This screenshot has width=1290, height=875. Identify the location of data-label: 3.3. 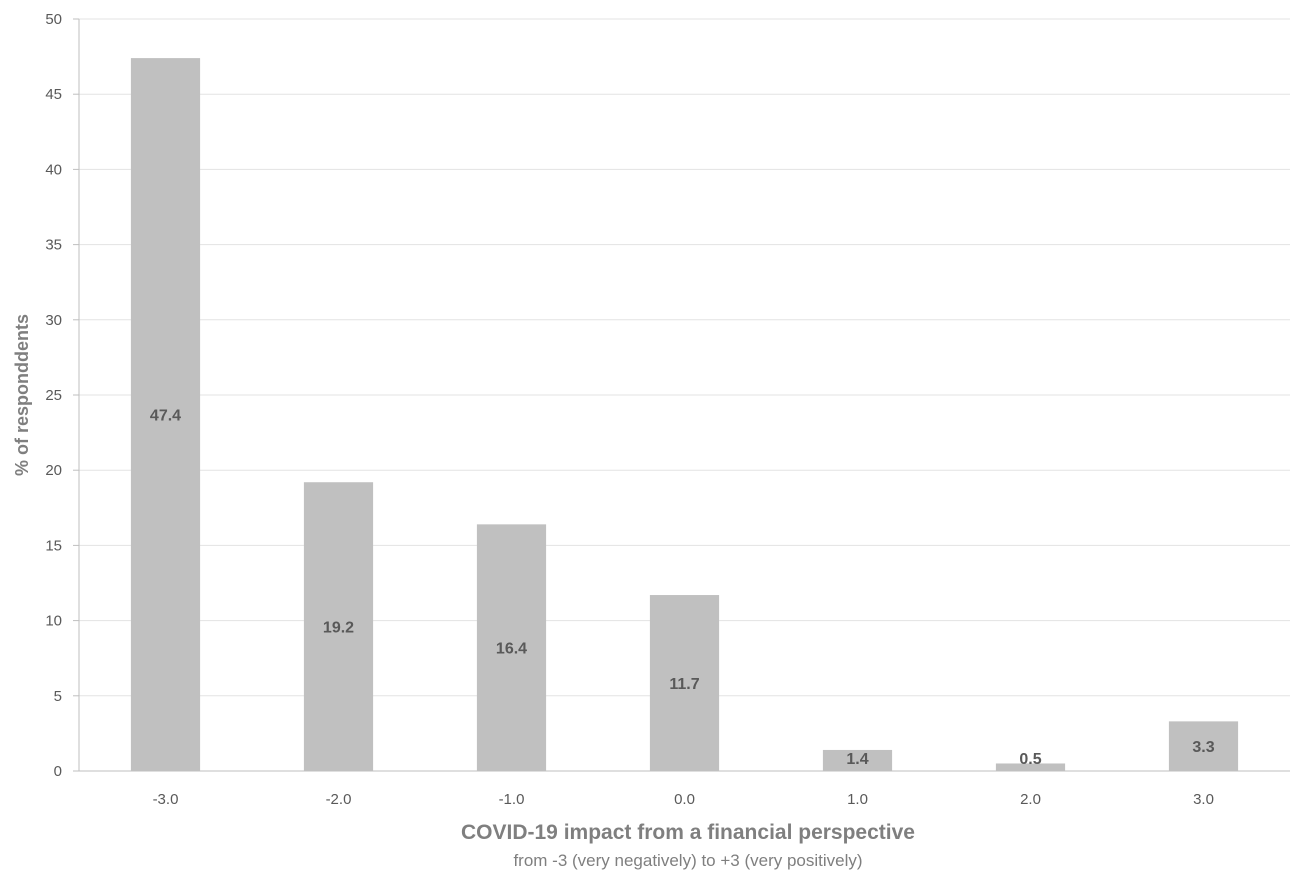
(1203, 747).